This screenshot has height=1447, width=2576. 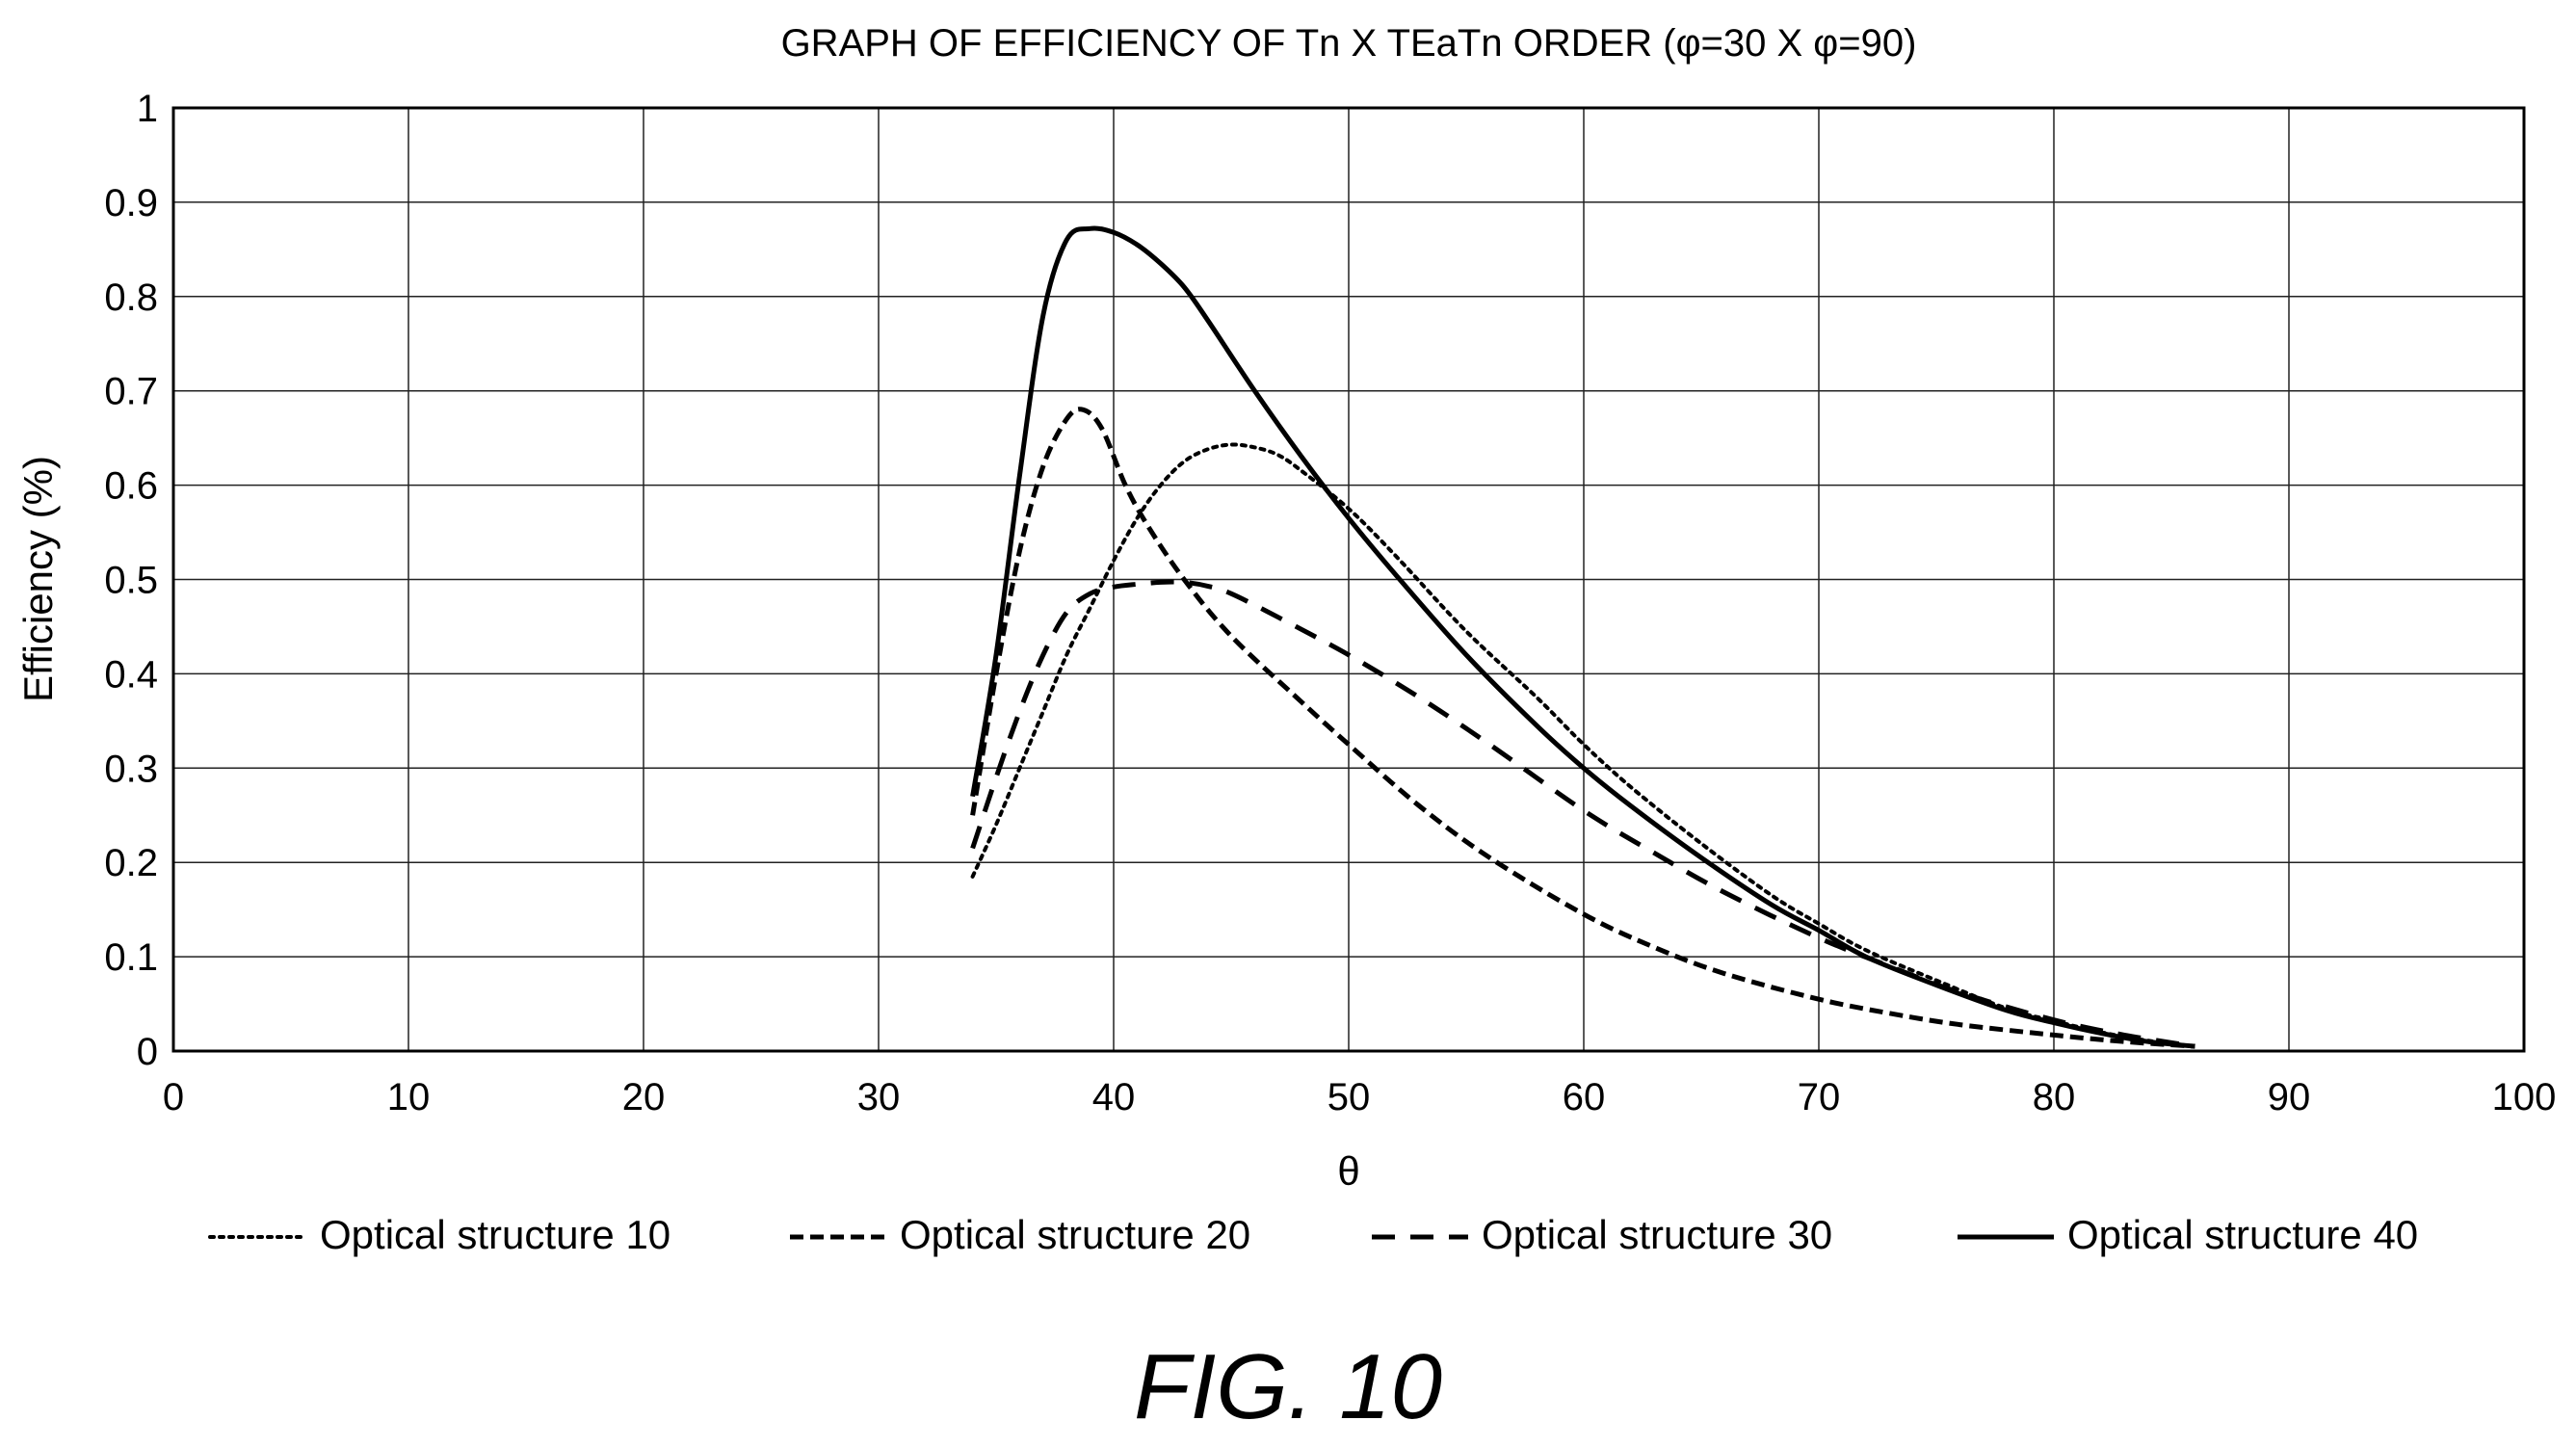 I want to click on x-tick-label: 0, so click(x=173, y=1097).